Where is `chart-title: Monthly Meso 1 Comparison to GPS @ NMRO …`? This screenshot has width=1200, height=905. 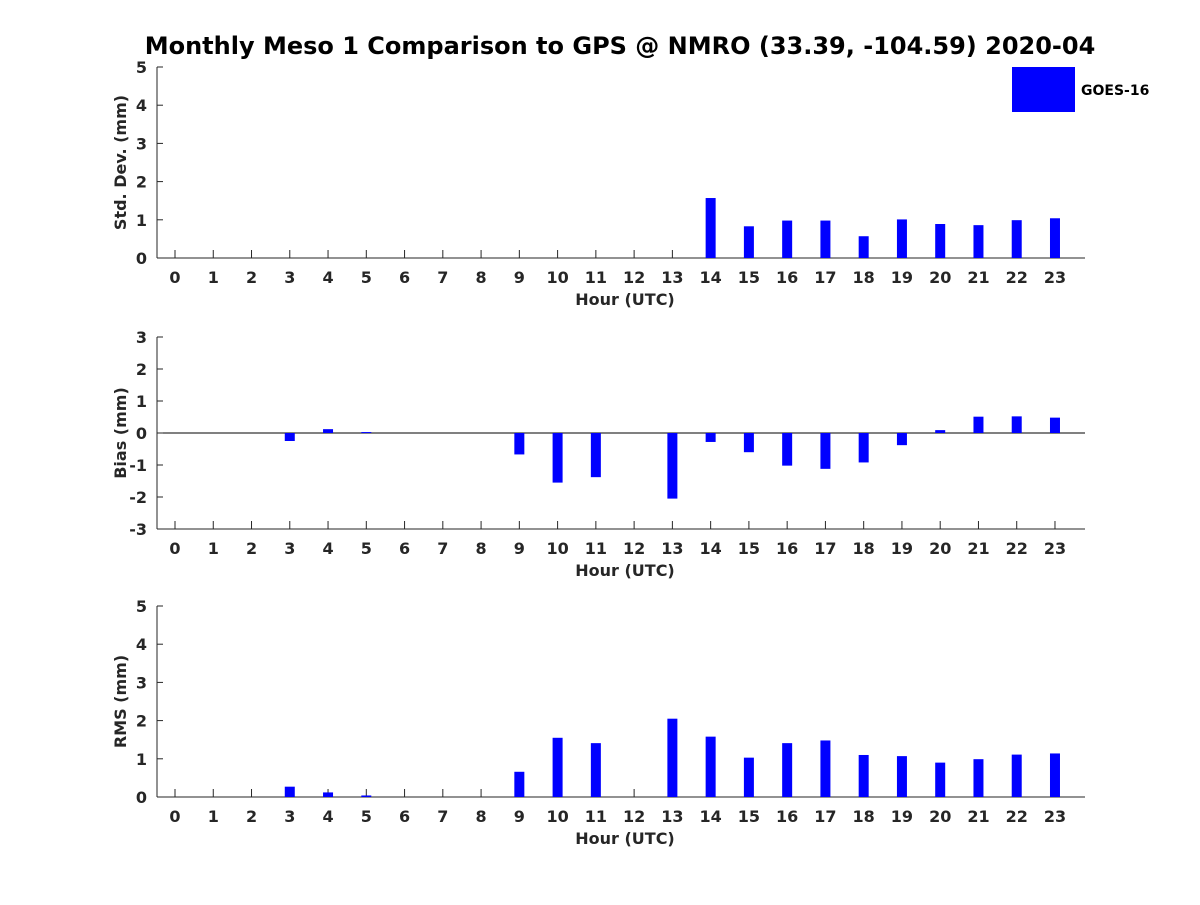
chart-title: Monthly Meso 1 Comparison to GPS @ NMRO … is located at coordinates (620, 46).